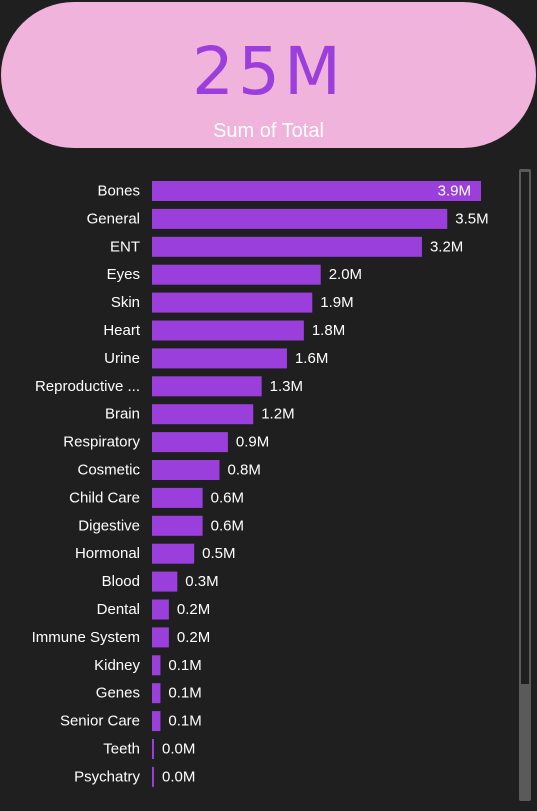  What do you see at coordinates (268, 71) in the screenshot?
I see `kpi-value: 25M` at bounding box center [268, 71].